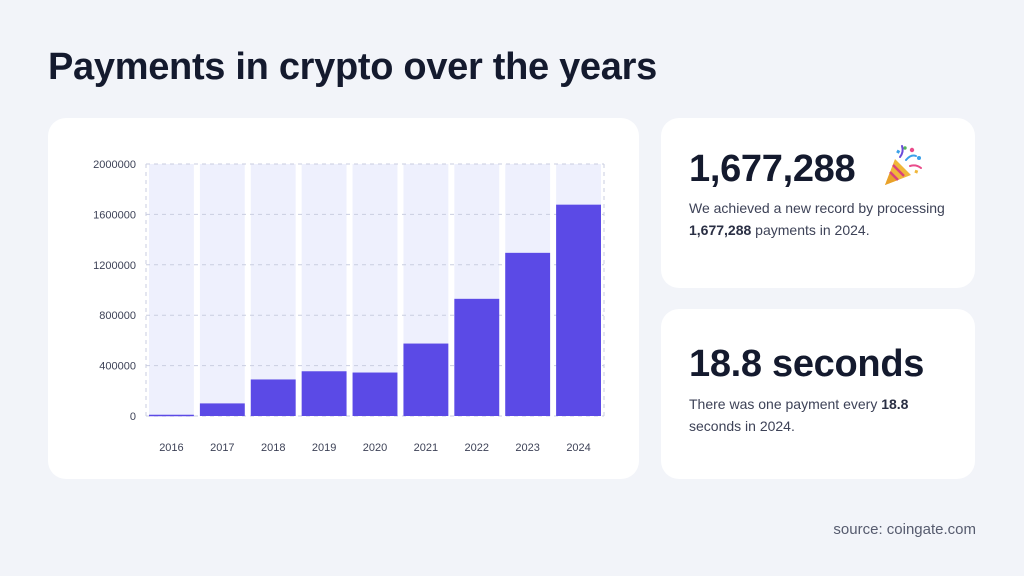 Image resolution: width=1024 pixels, height=576 pixels. What do you see at coordinates (222, 409) in the screenshot?
I see `bar-2017` at bounding box center [222, 409].